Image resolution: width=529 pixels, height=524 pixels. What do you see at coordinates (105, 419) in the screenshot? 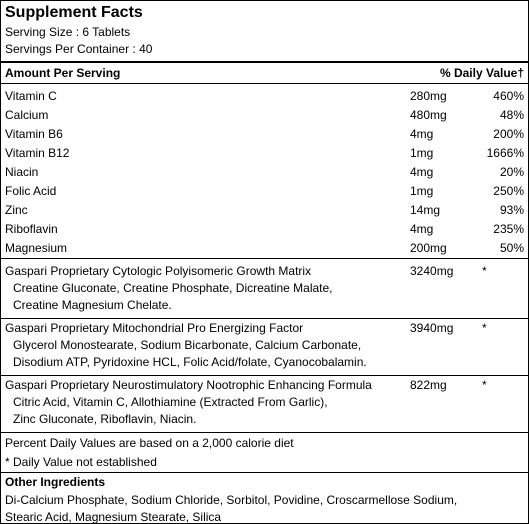
I see `blend-ingredients: Zinc Gluconate, Riboflavin, Niacin.` at bounding box center [105, 419].